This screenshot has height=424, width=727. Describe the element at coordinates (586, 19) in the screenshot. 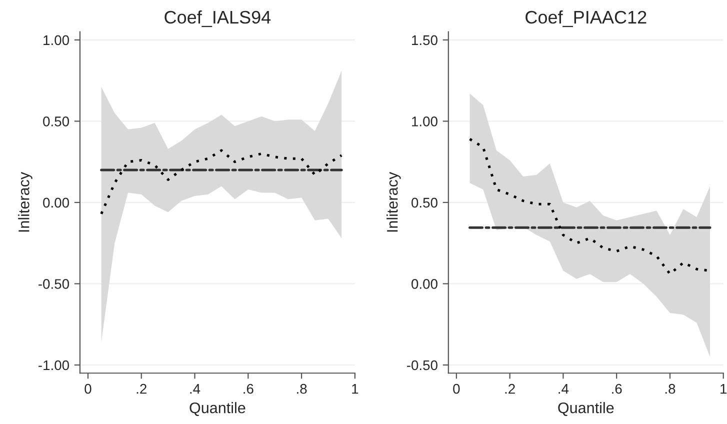

I see `chart-title: Coef_PIAAC12` at that location.